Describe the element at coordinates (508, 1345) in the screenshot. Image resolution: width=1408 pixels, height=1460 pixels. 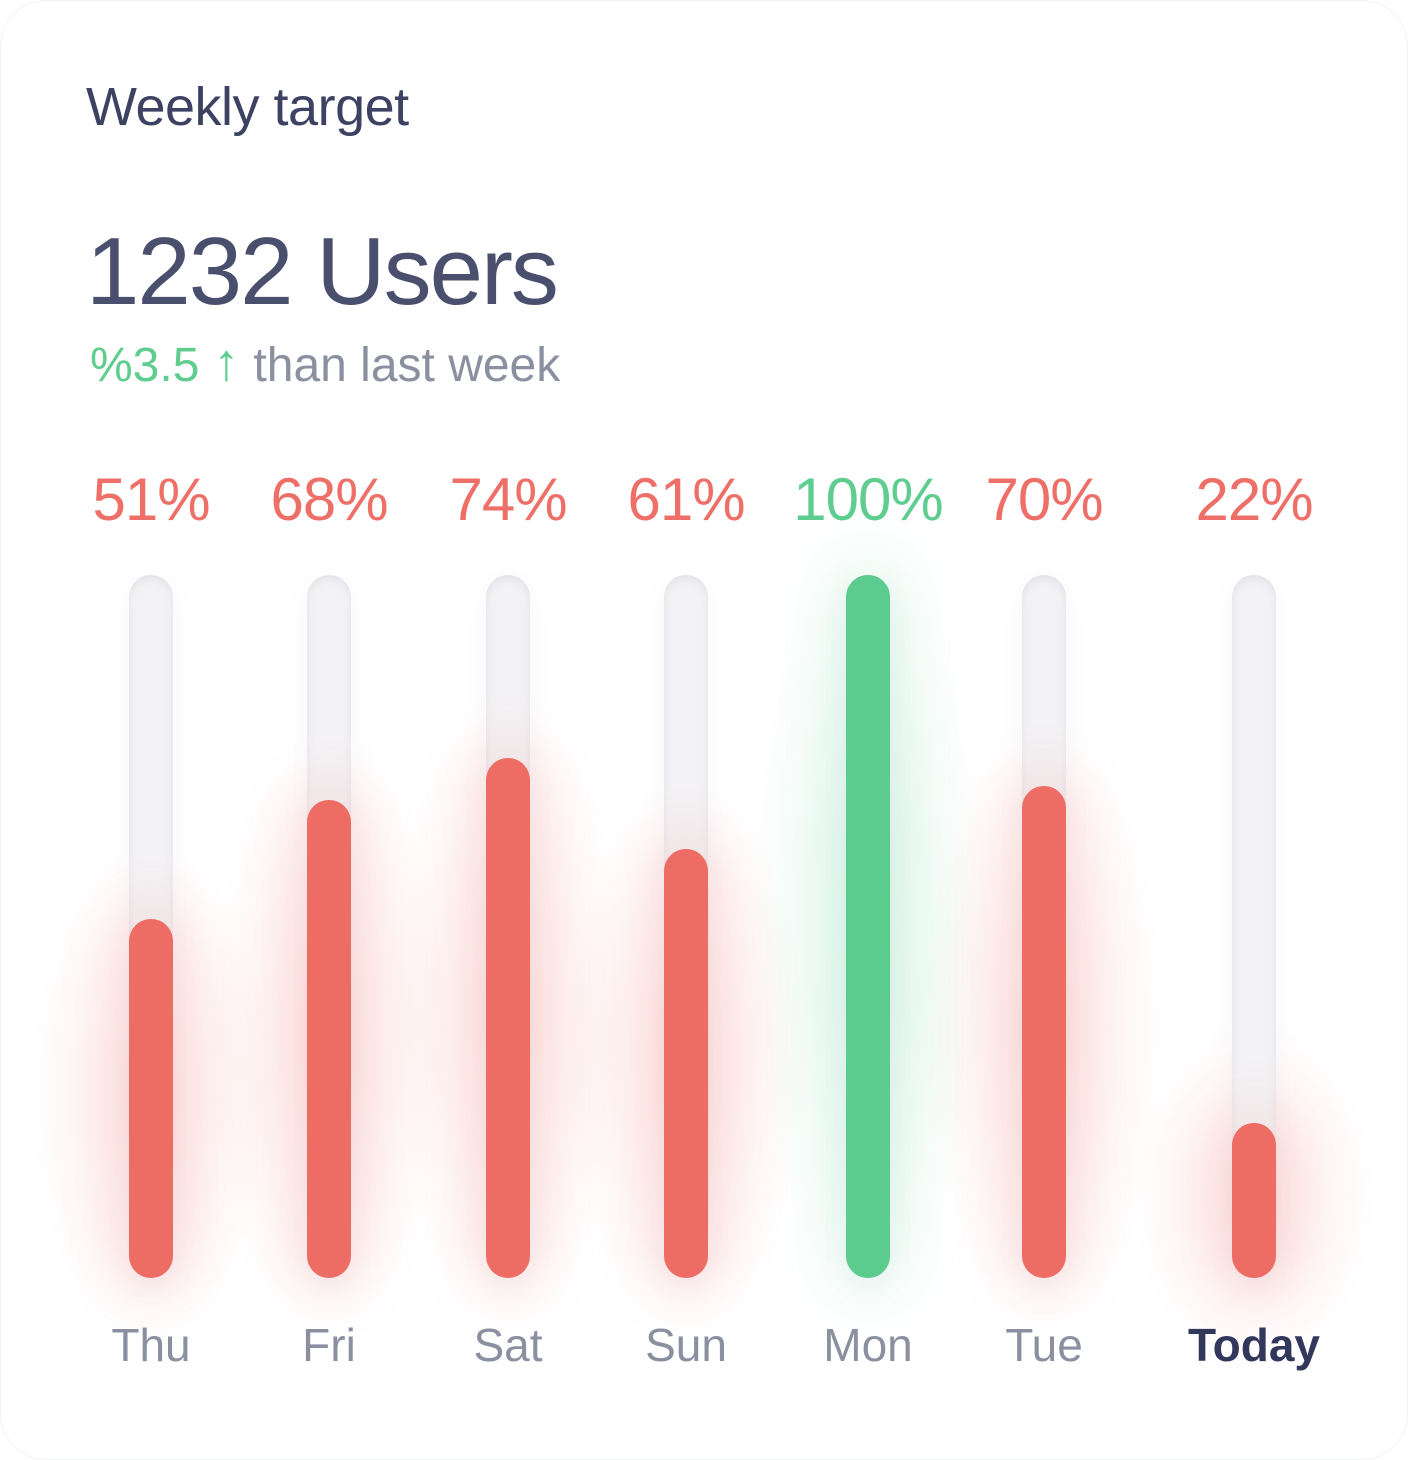
I see `day-label-sat: Sat` at that location.